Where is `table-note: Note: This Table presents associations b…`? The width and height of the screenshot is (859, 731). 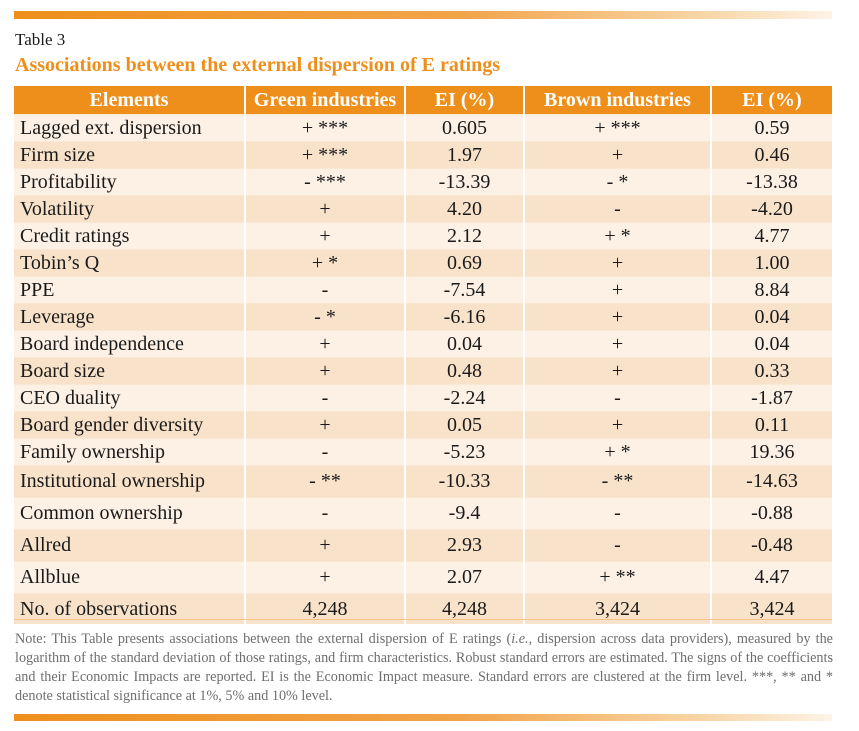
table-note: Note: This Table presents associations b… is located at coordinates (424, 668).